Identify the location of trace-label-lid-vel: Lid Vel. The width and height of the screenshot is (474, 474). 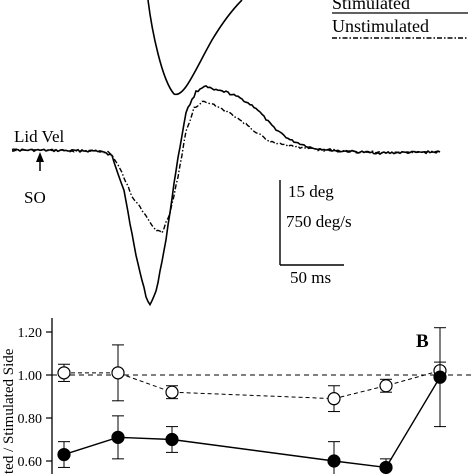
(39, 136).